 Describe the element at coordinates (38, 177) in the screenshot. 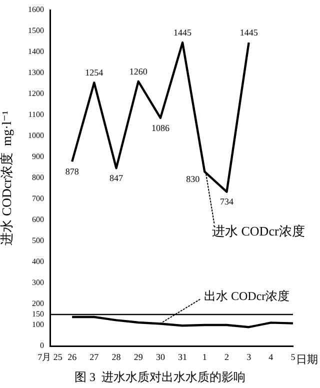

I see `y-tick-label: 800` at that location.